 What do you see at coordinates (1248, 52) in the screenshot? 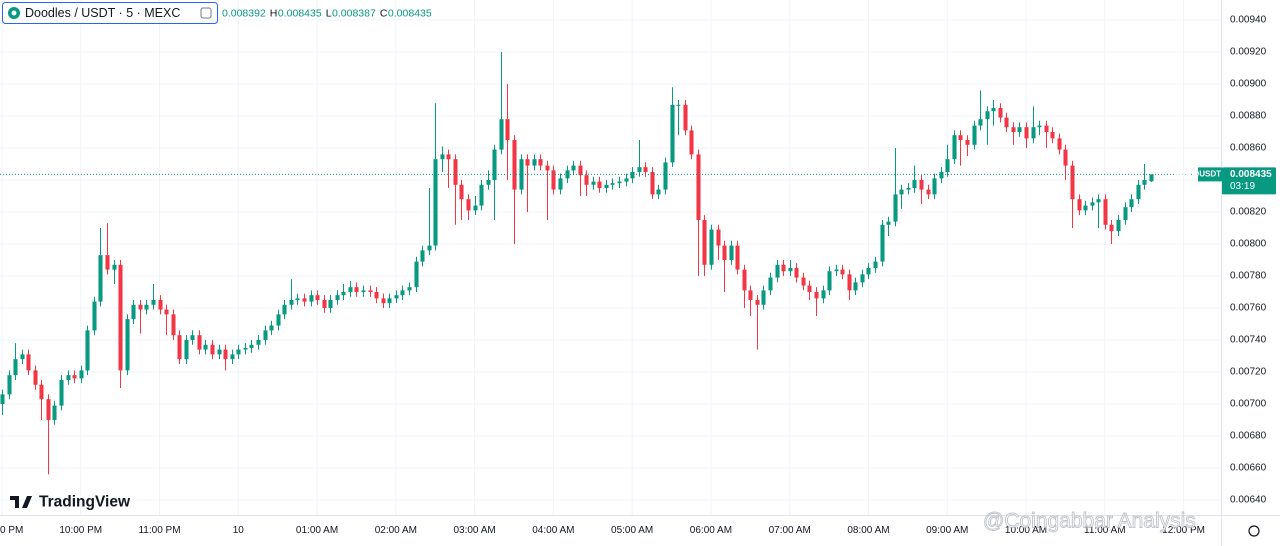
I see `y-tick-label: 0.00920` at bounding box center [1248, 52].